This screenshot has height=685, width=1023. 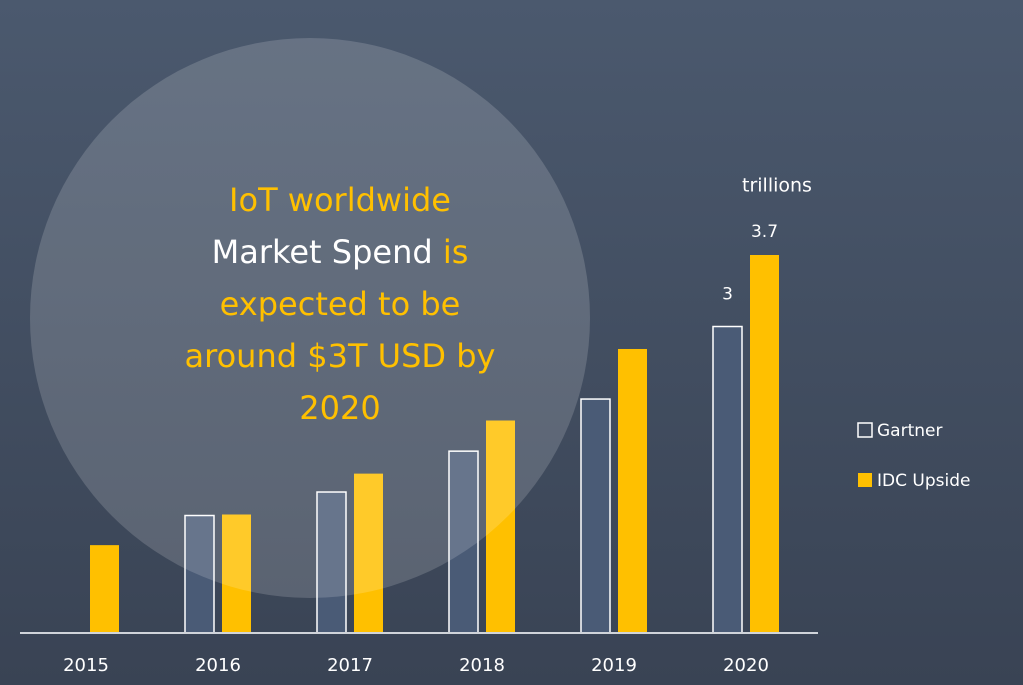 What do you see at coordinates (746, 665) in the screenshot?
I see `x-tick-label: 2020` at bounding box center [746, 665].